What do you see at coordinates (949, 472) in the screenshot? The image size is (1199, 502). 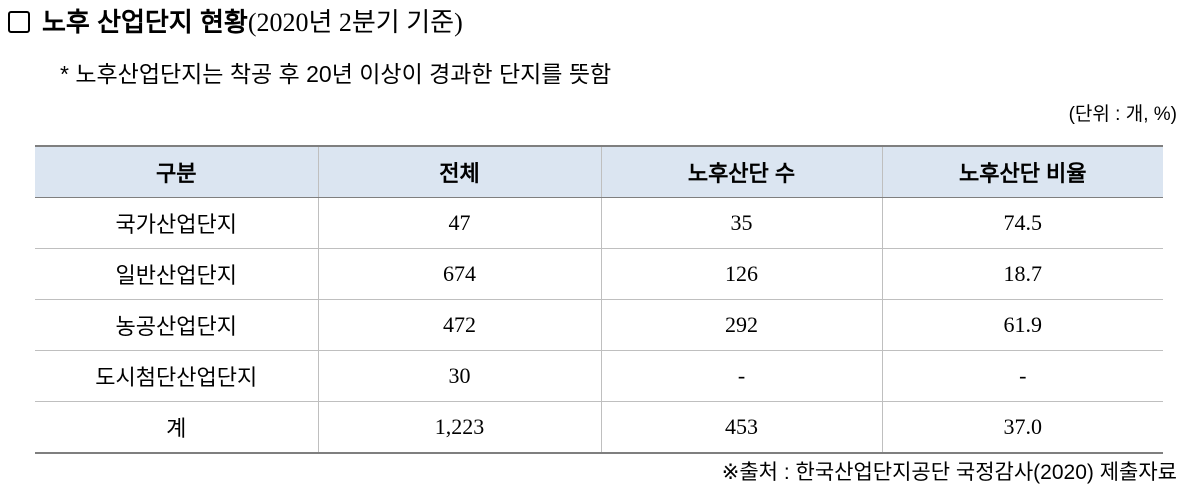 I see `source: ※출처 : 한국산업단지공단 국정감사(2020) 제출자료` at bounding box center [949, 472].